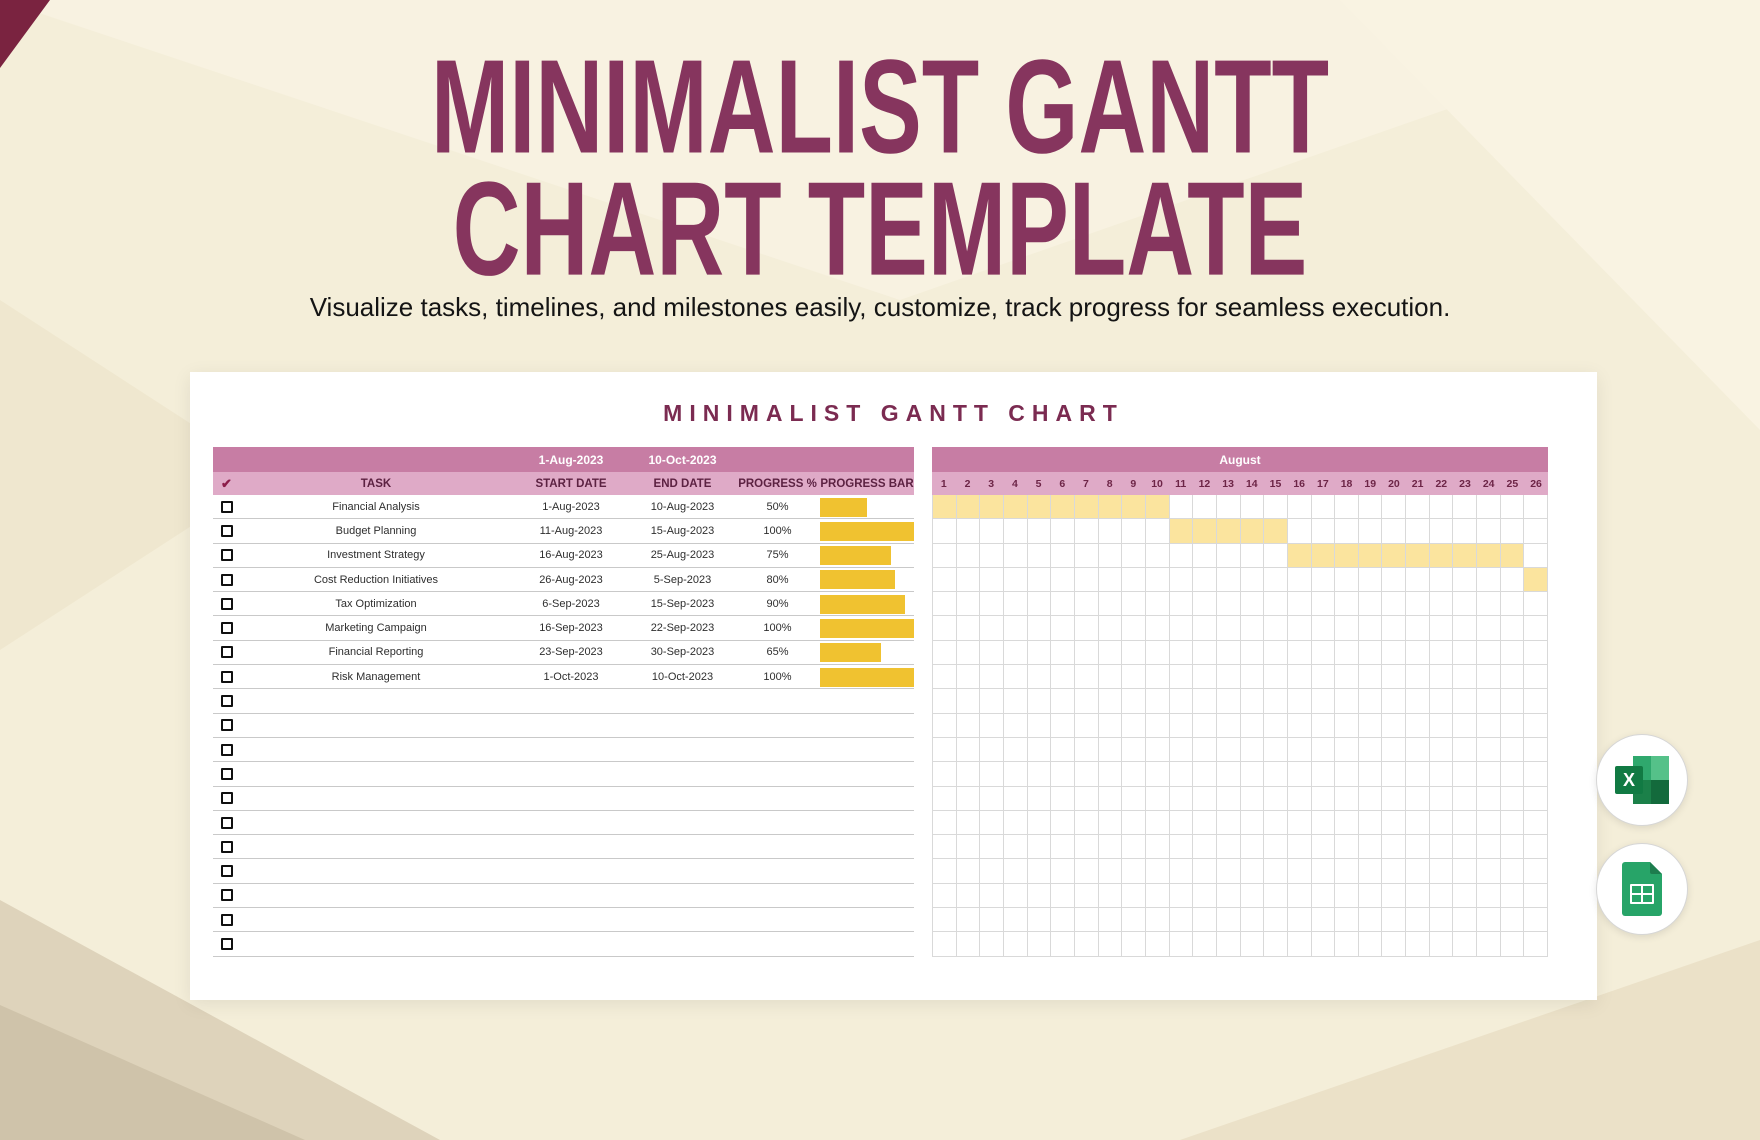  Describe the element at coordinates (571, 506) in the screenshot. I see `start-date-cell: 1-Aug-2023` at that location.